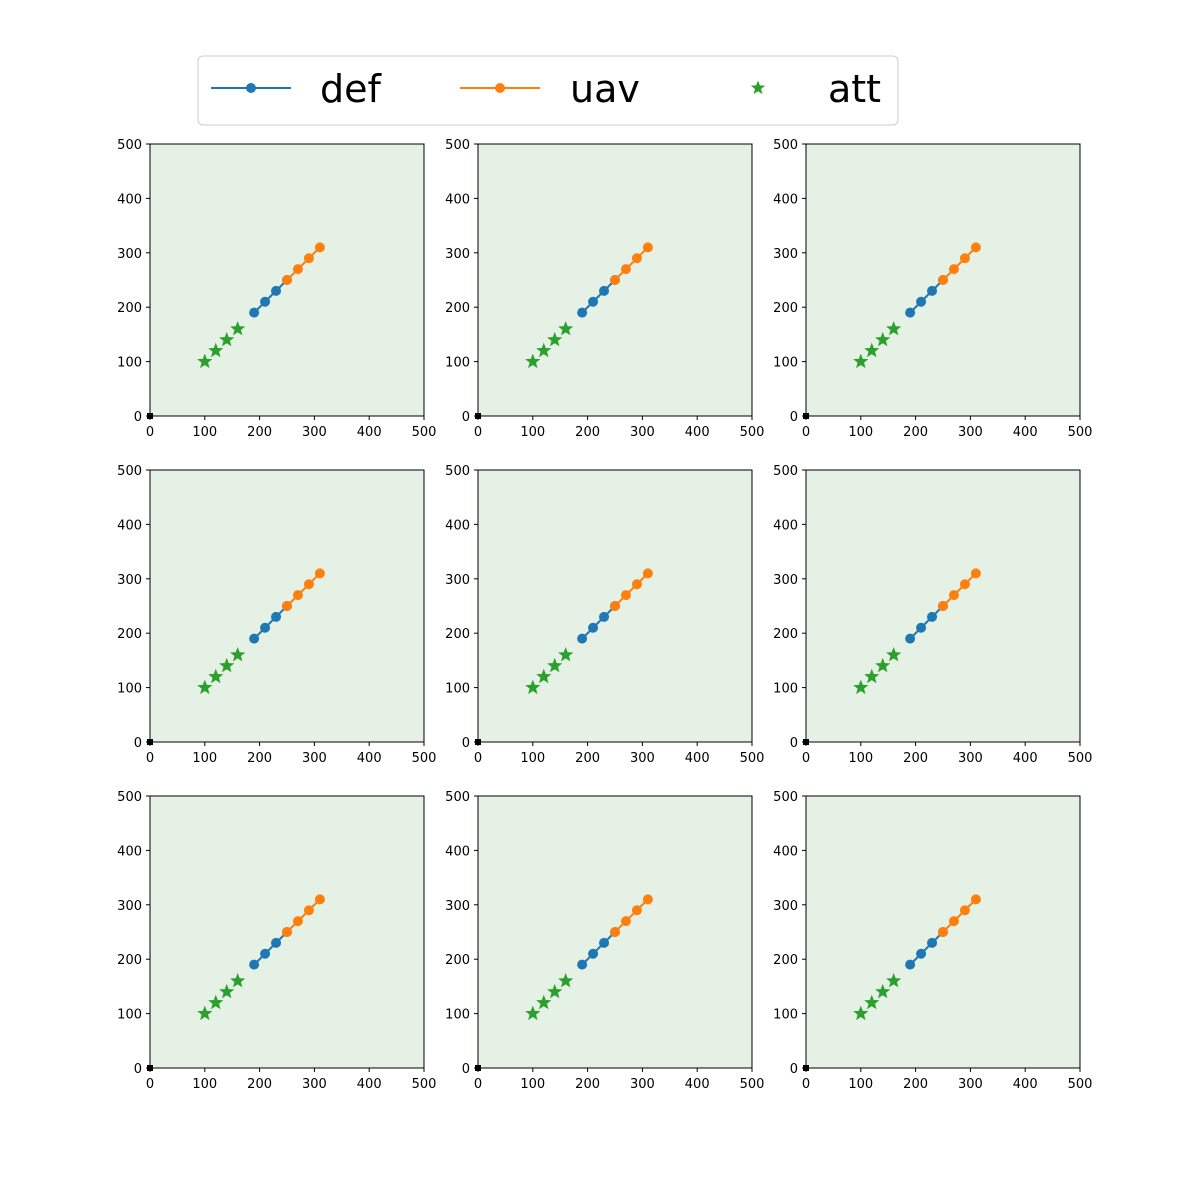  I want to click on subplot-6: 0 100 200 300 400 500 0 100 200 300 400 500, so click(932, 615).